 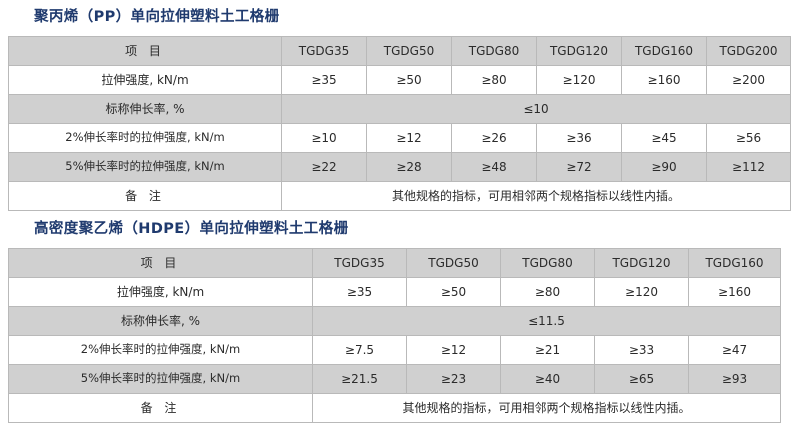 What do you see at coordinates (641, 379) in the screenshot?
I see `row-value: ≥65` at bounding box center [641, 379].